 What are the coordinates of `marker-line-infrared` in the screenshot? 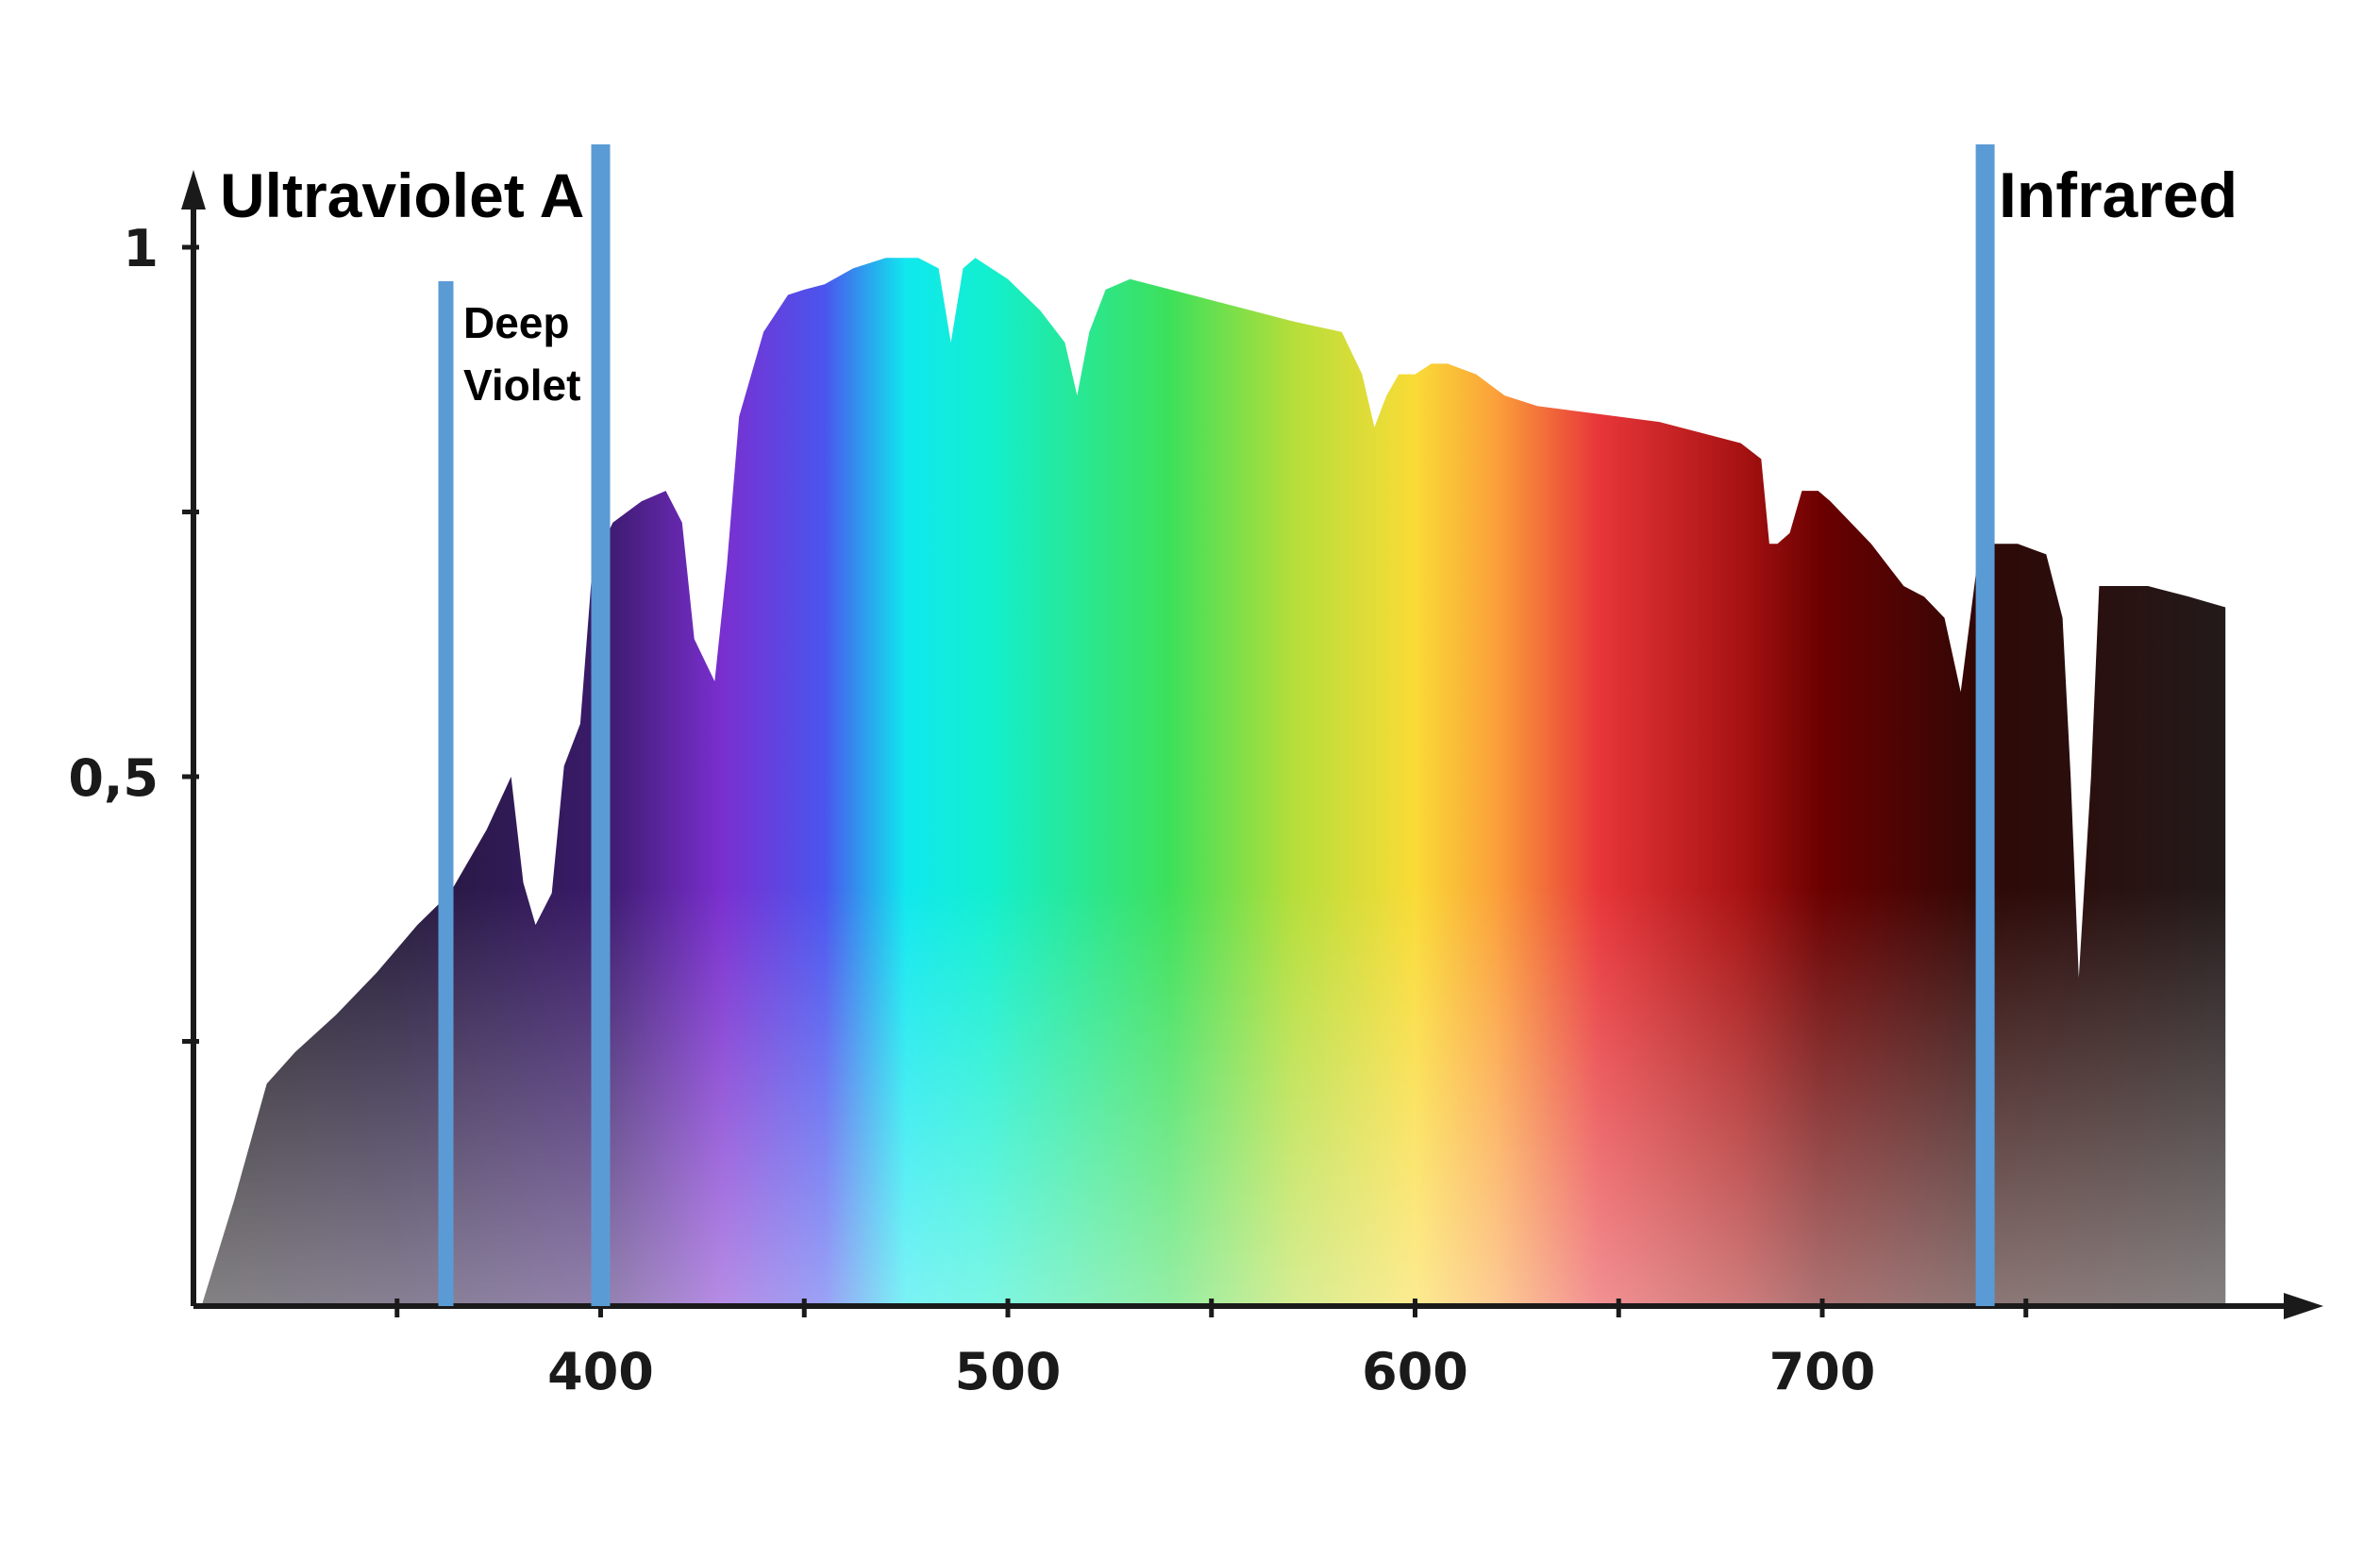 It's located at (1985, 725).